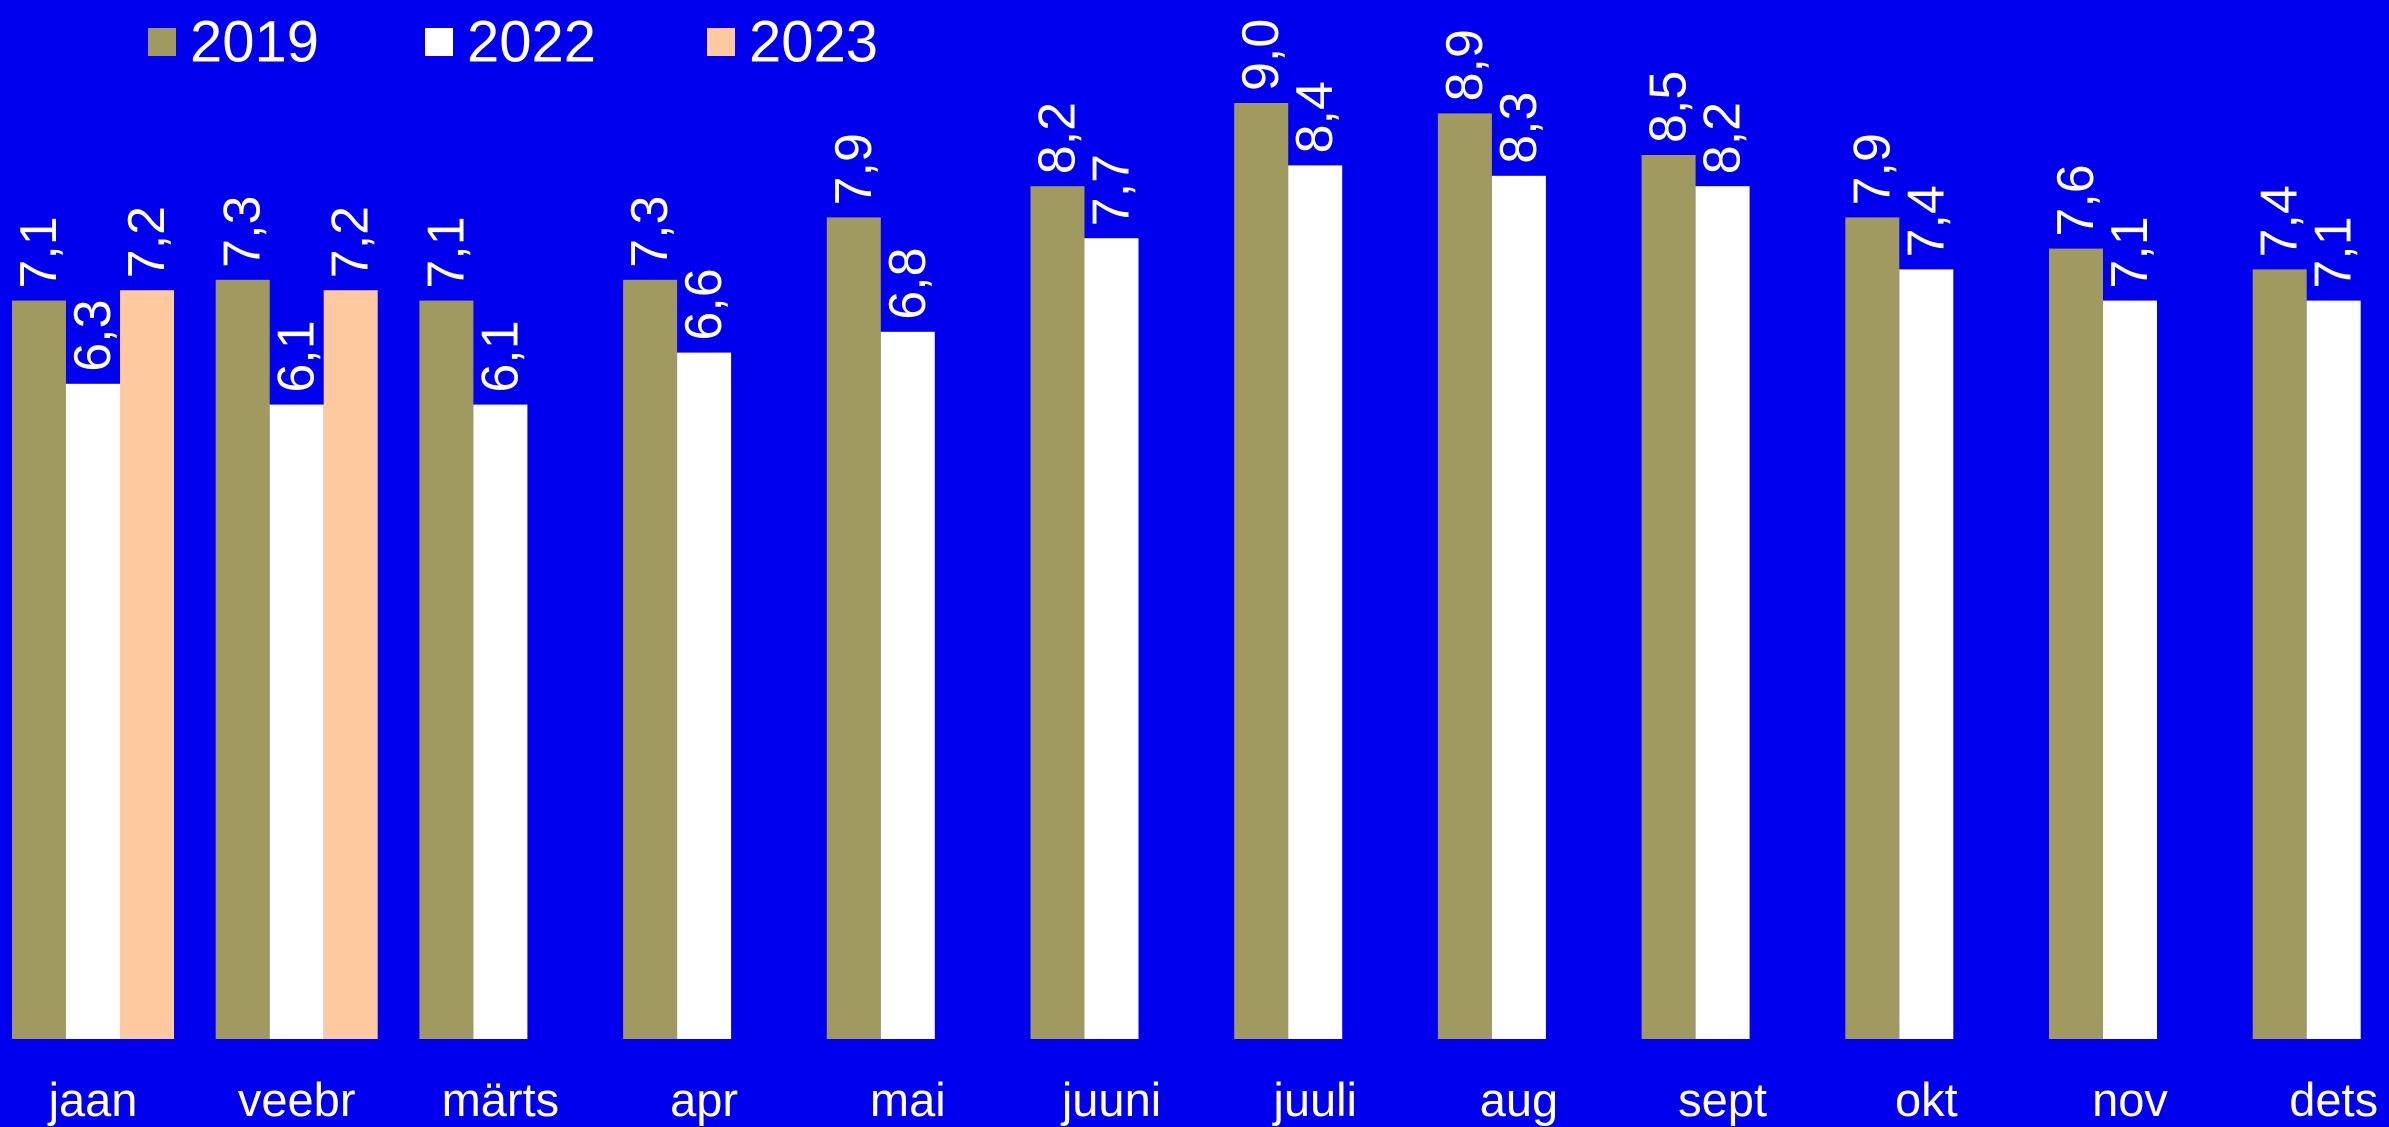  Describe the element at coordinates (1057, 612) in the screenshot. I see `bar-2019-juuni` at that location.